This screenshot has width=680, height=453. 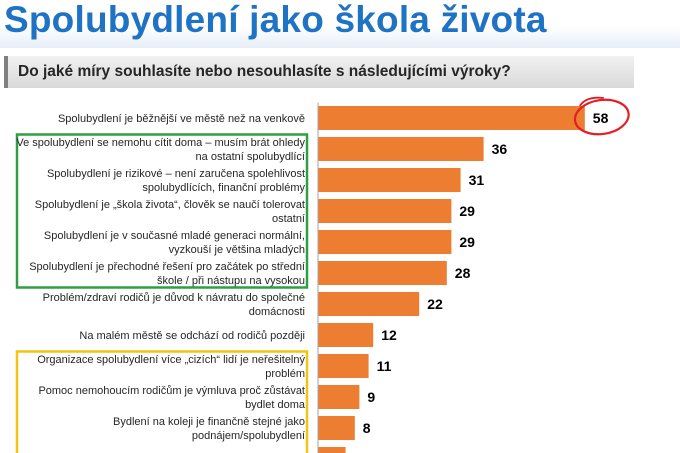 I want to click on value-label-4: 29, so click(x=467, y=211).